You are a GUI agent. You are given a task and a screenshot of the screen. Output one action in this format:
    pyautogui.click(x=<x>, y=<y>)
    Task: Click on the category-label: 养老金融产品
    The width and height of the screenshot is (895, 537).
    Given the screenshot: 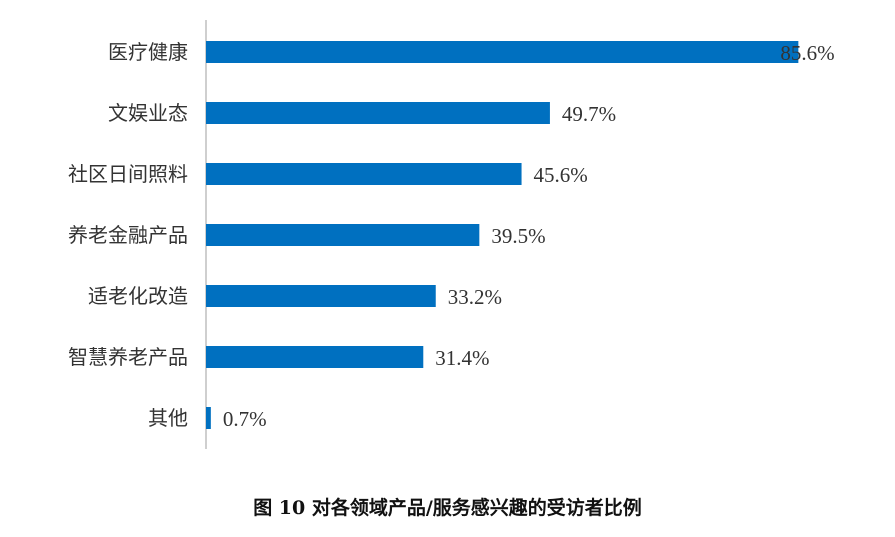 What is the action you would take?
    pyautogui.click(x=128, y=235)
    